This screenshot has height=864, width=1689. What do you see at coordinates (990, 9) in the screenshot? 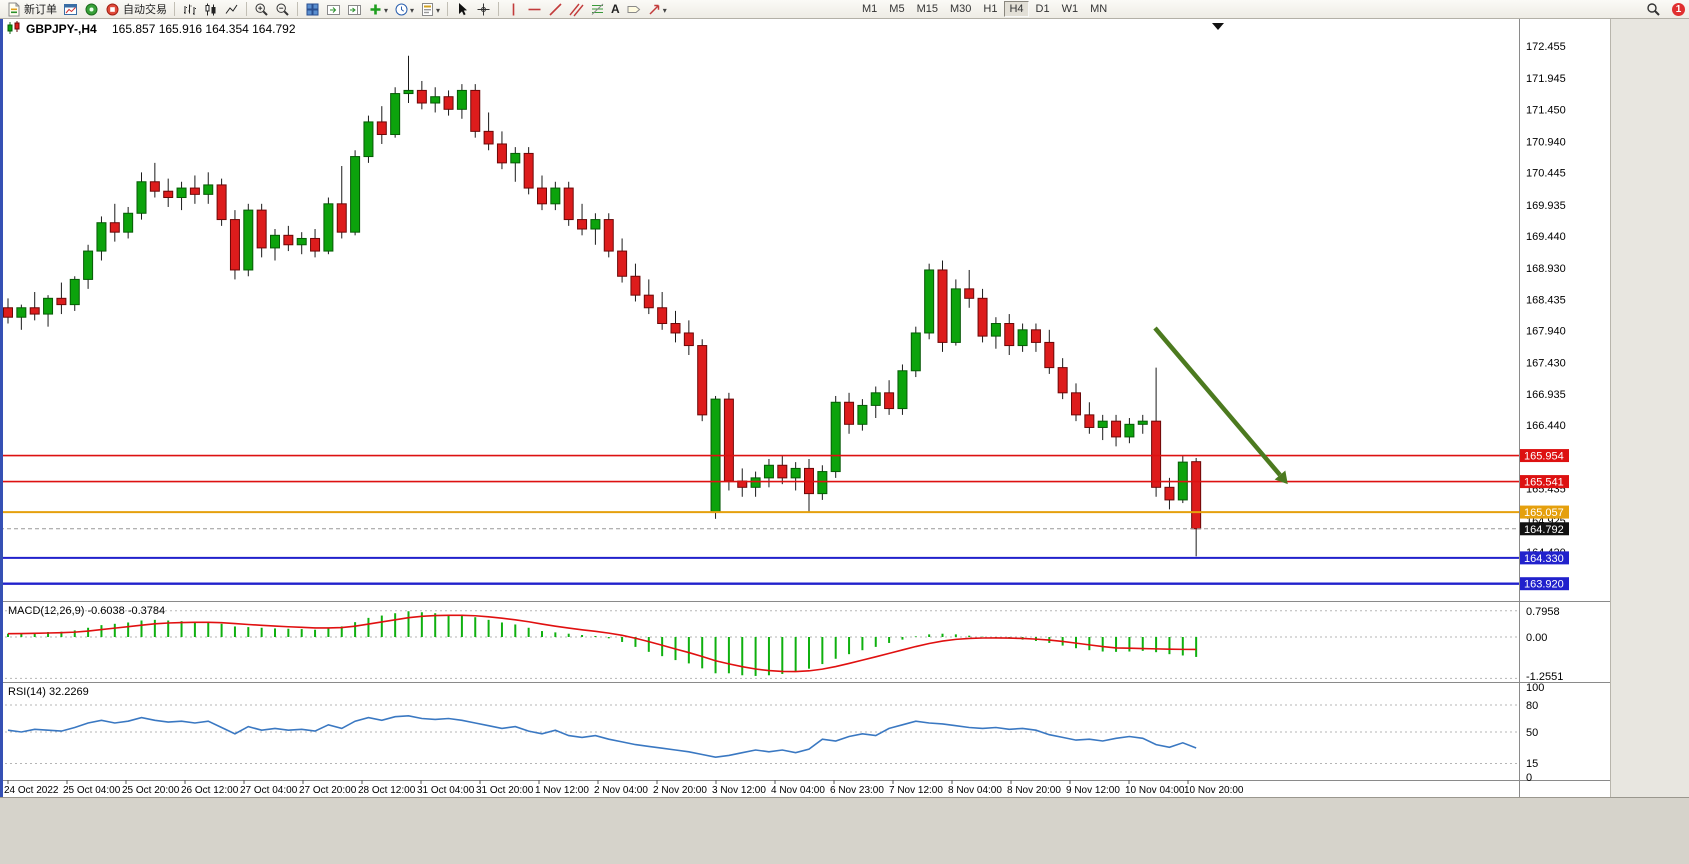
I see `timeframe-h1: H1` at bounding box center [990, 9].